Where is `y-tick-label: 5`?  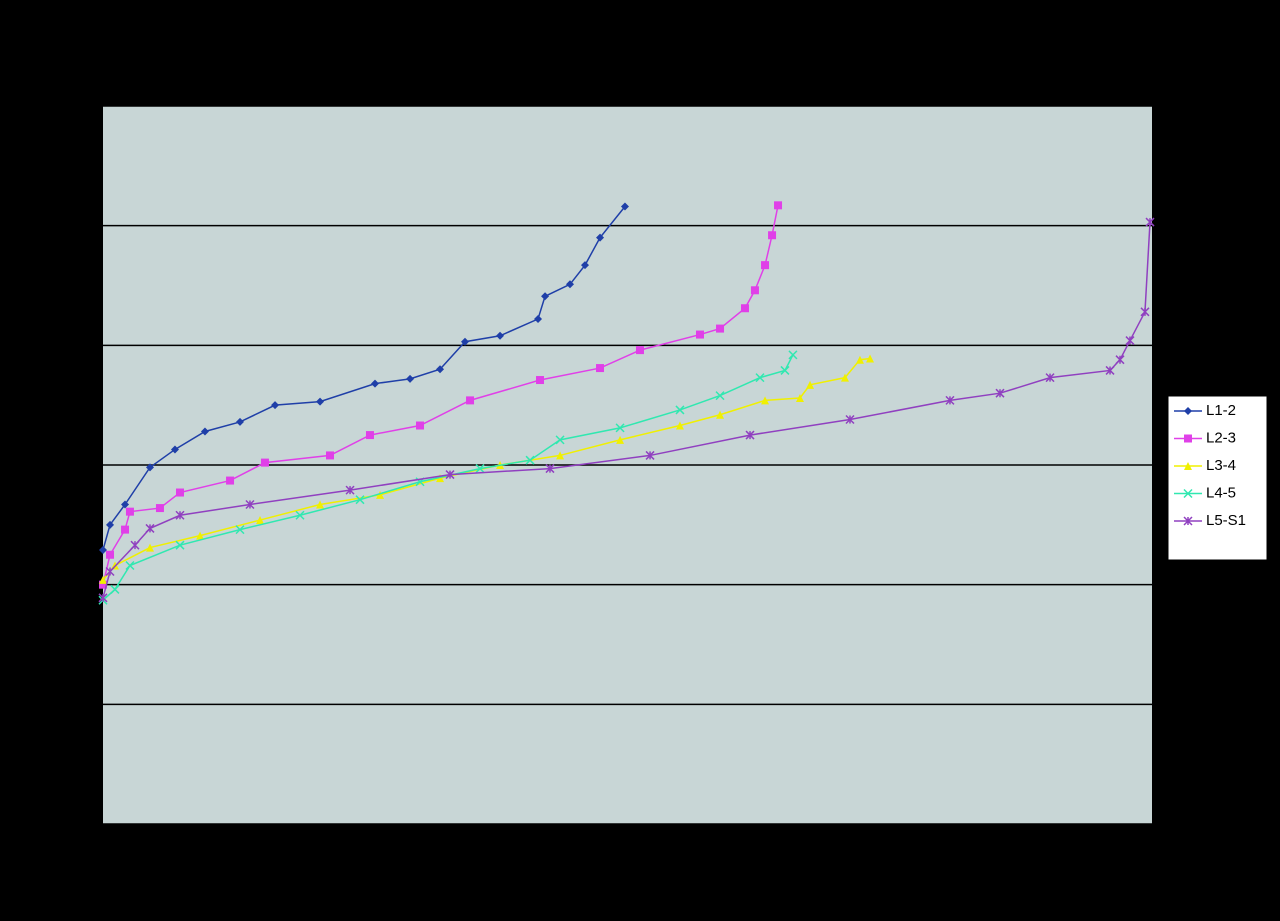
y-tick-label: 5 is located at coordinates (89, 225).